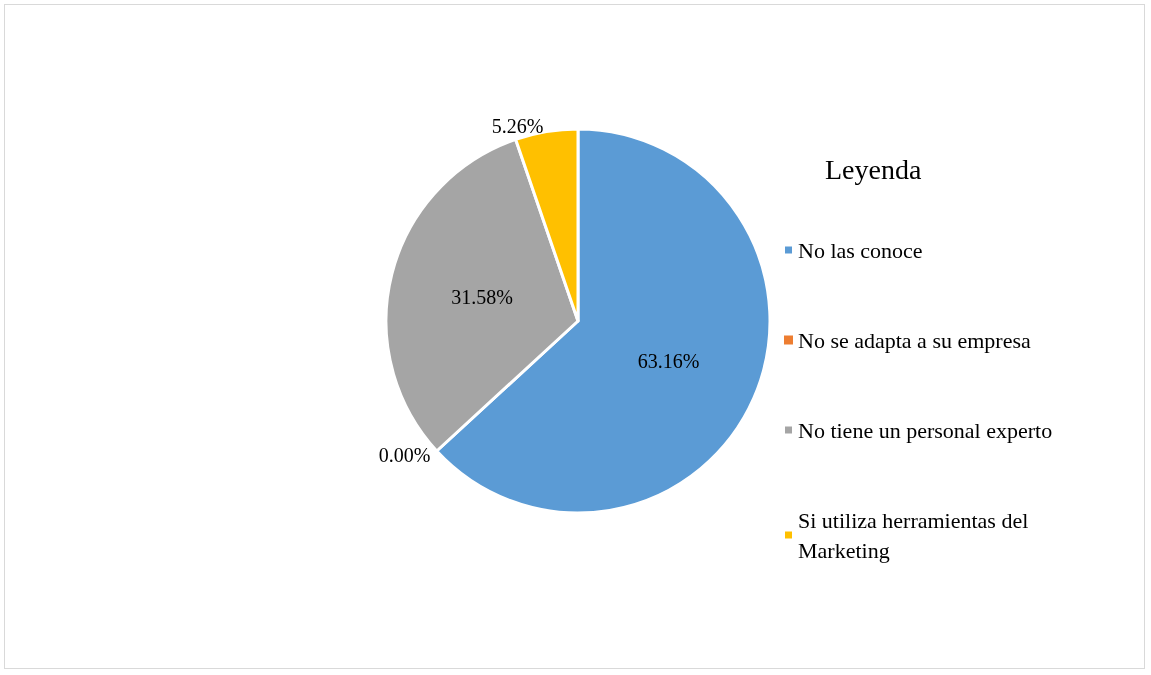  I want to click on legend-label: No las conoce, so click(860, 250).